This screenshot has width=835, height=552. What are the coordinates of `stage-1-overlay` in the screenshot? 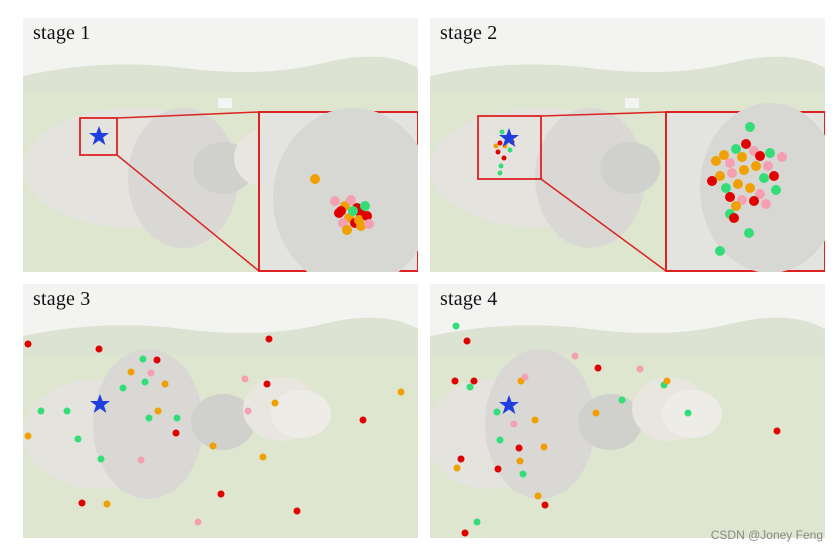 It's located at (248, 190).